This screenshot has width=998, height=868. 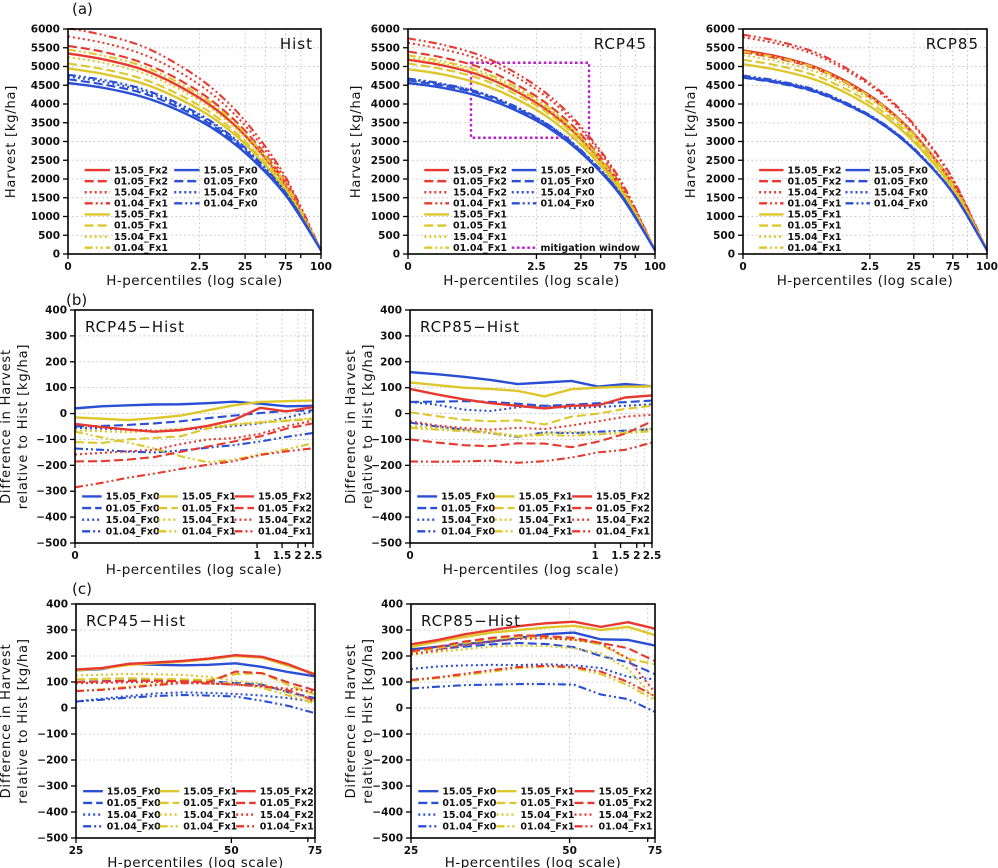 I want to click on y-tick-label: −400, so click(x=51, y=518).